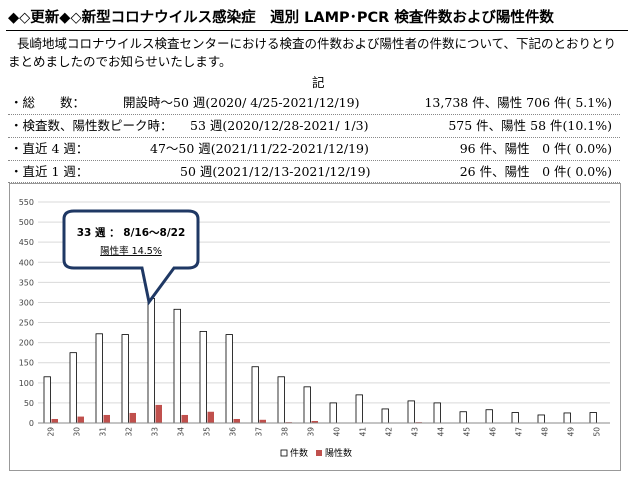 This screenshot has height=480, width=632. I want to click on x-tick-label: 32, so click(129, 432).